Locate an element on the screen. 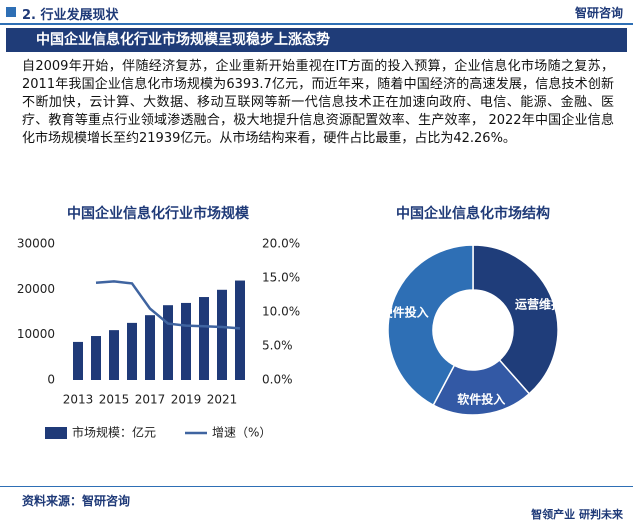 The image size is (633, 524). y-tick-label: 0 is located at coordinates (51, 380).